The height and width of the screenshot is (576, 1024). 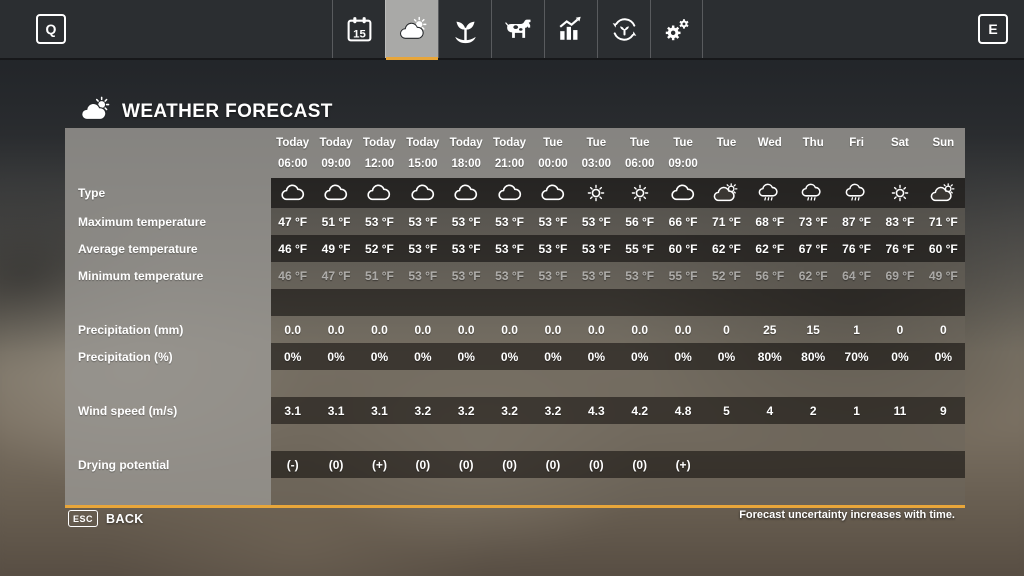 I want to click on cycle-icon, so click(x=624, y=29).